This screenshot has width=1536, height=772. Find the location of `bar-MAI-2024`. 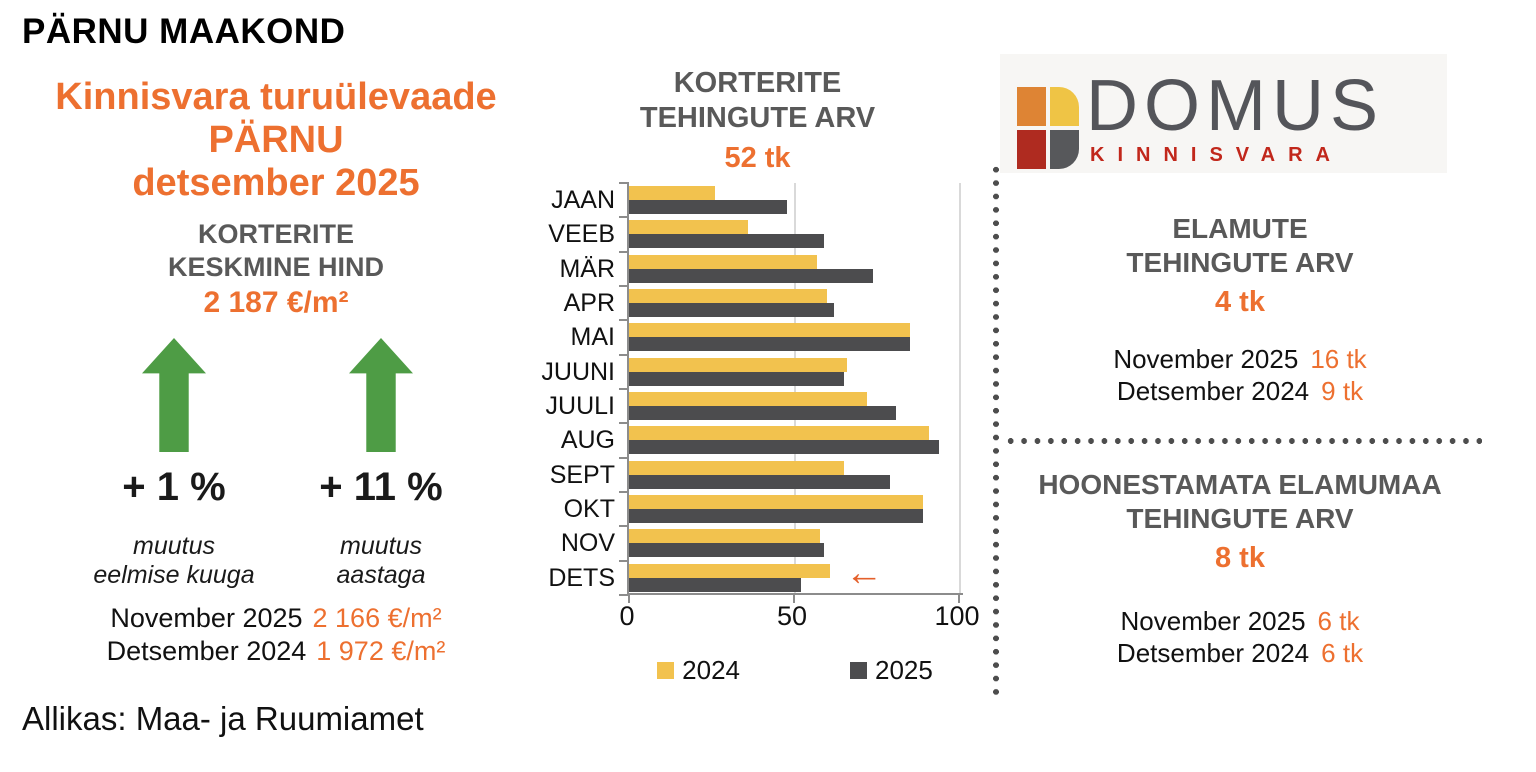

bar-MAI-2024 is located at coordinates (769, 330).